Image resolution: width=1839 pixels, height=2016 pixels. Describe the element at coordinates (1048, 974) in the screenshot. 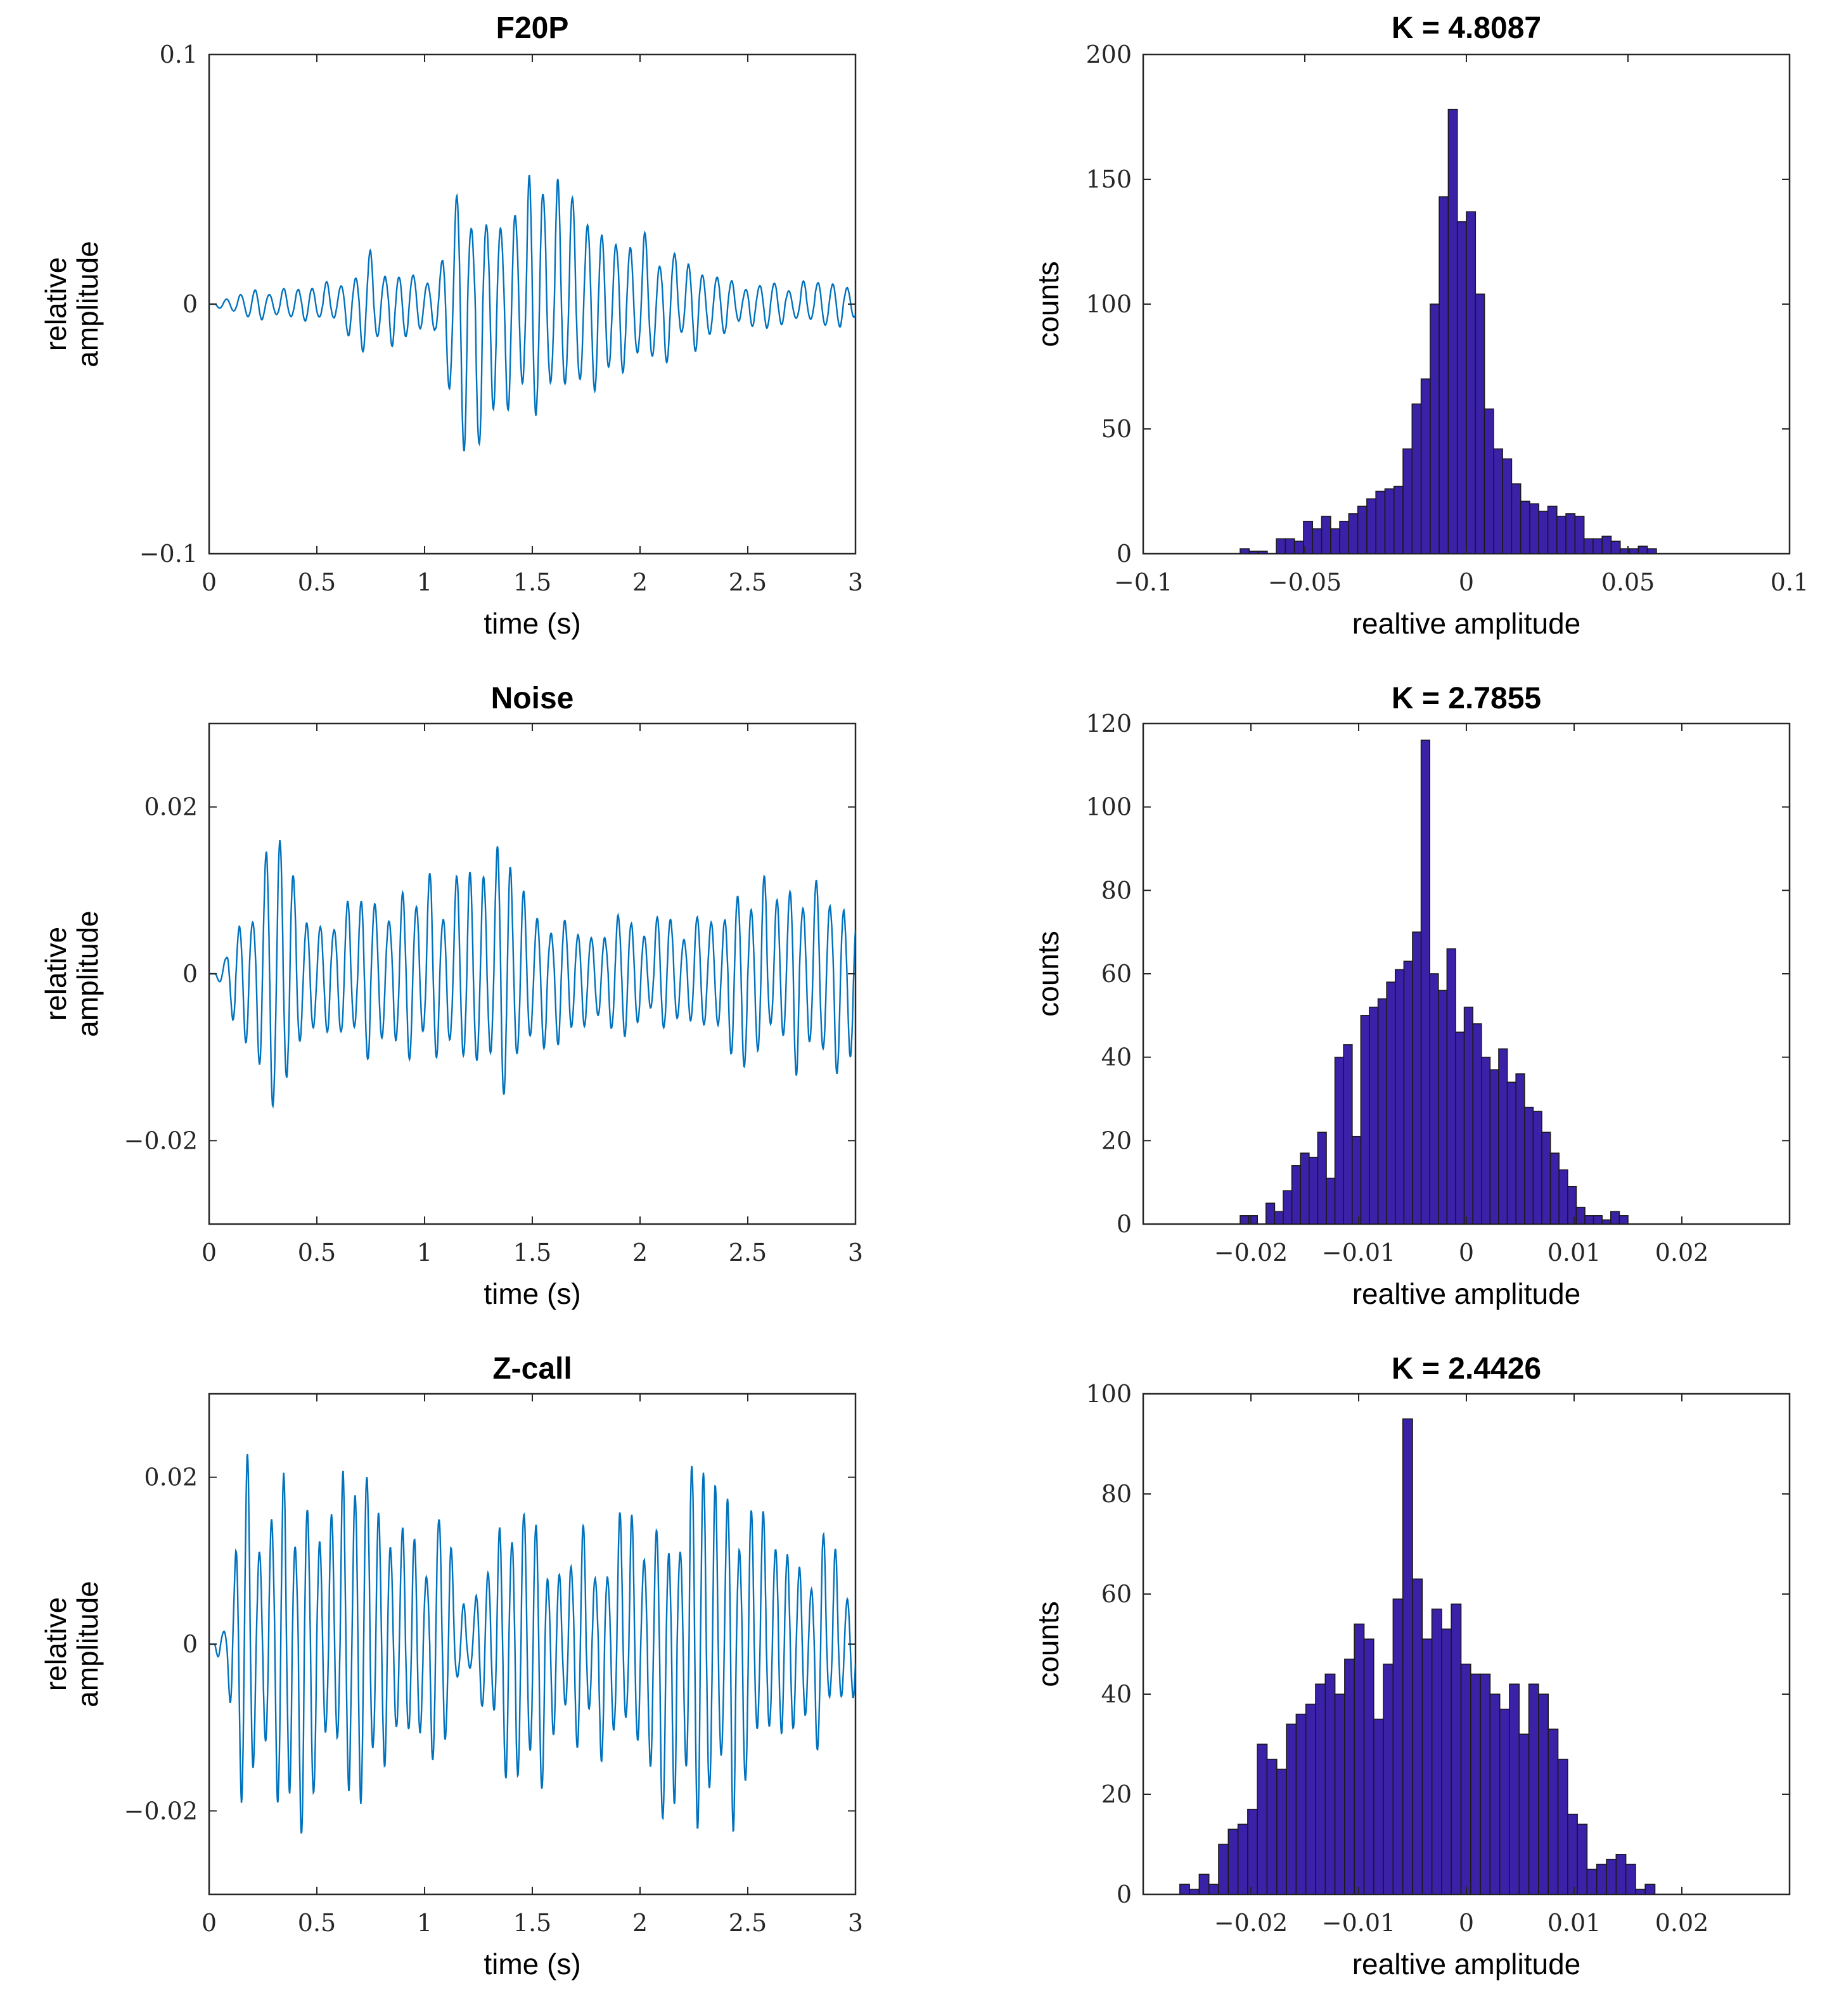

I see `y-axis-label: counts` at that location.